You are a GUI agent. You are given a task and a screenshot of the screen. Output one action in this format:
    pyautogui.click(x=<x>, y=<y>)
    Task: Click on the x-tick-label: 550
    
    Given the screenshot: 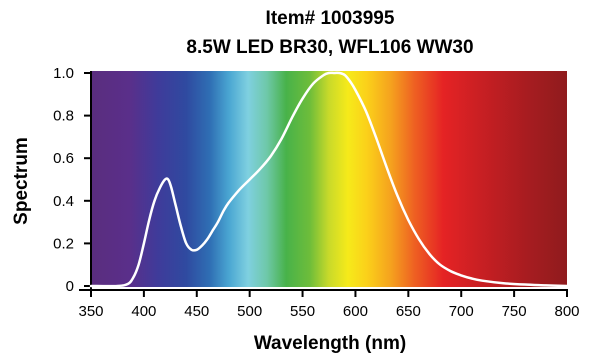 What is the action you would take?
    pyautogui.click(x=302, y=311)
    